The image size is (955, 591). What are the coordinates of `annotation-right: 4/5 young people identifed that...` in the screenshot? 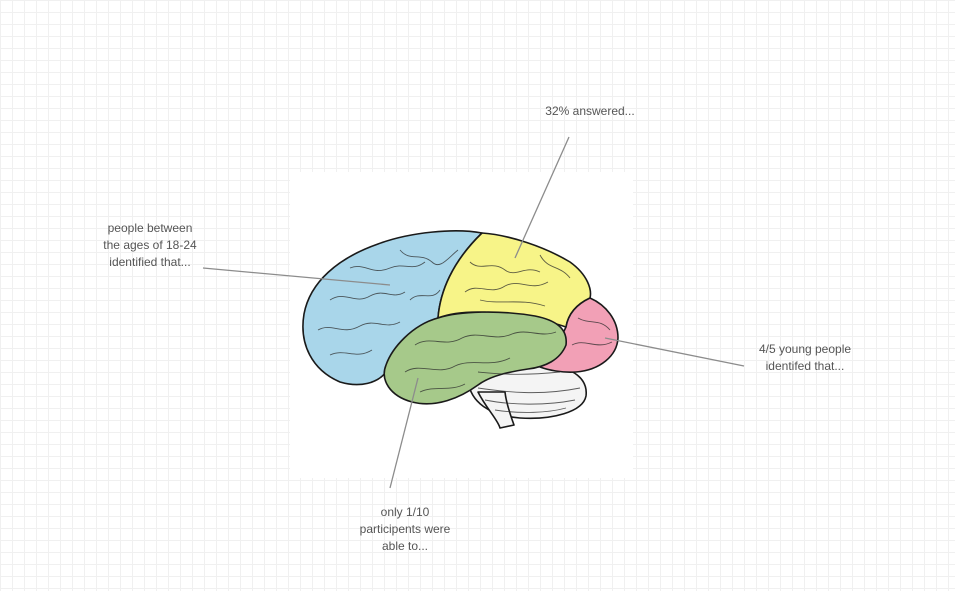 It's located at (805, 357).